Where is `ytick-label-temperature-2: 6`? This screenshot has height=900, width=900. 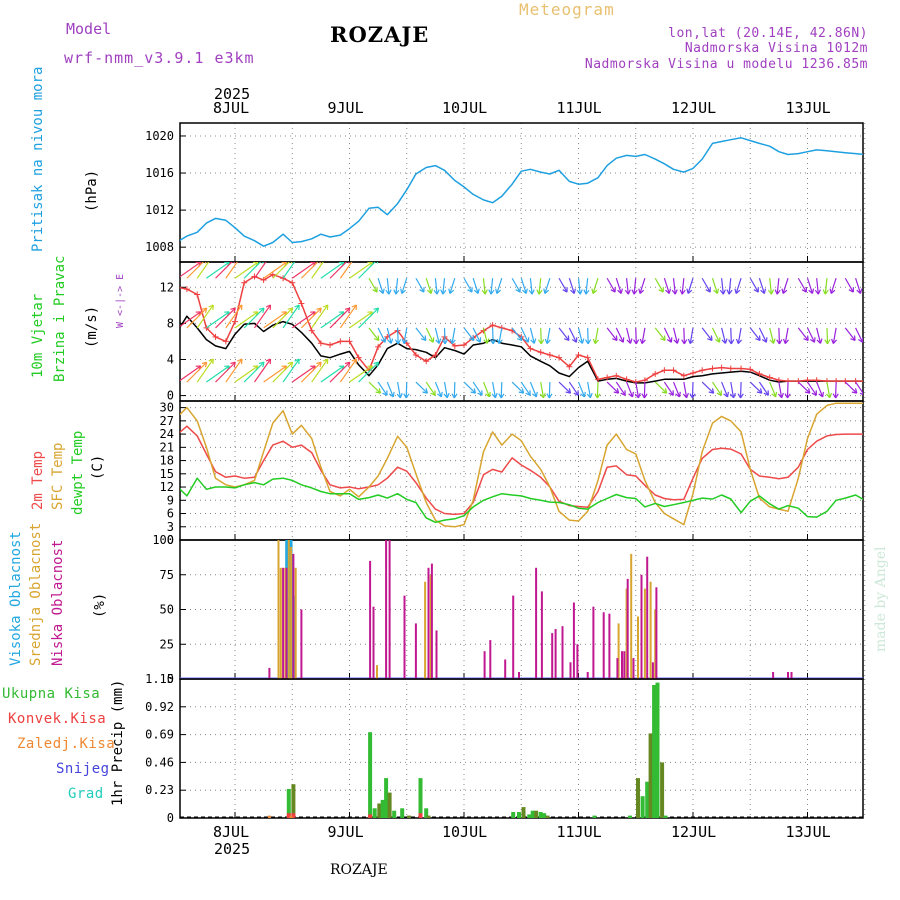
ytick-label-temperature-2: 6 is located at coordinates (170, 514).